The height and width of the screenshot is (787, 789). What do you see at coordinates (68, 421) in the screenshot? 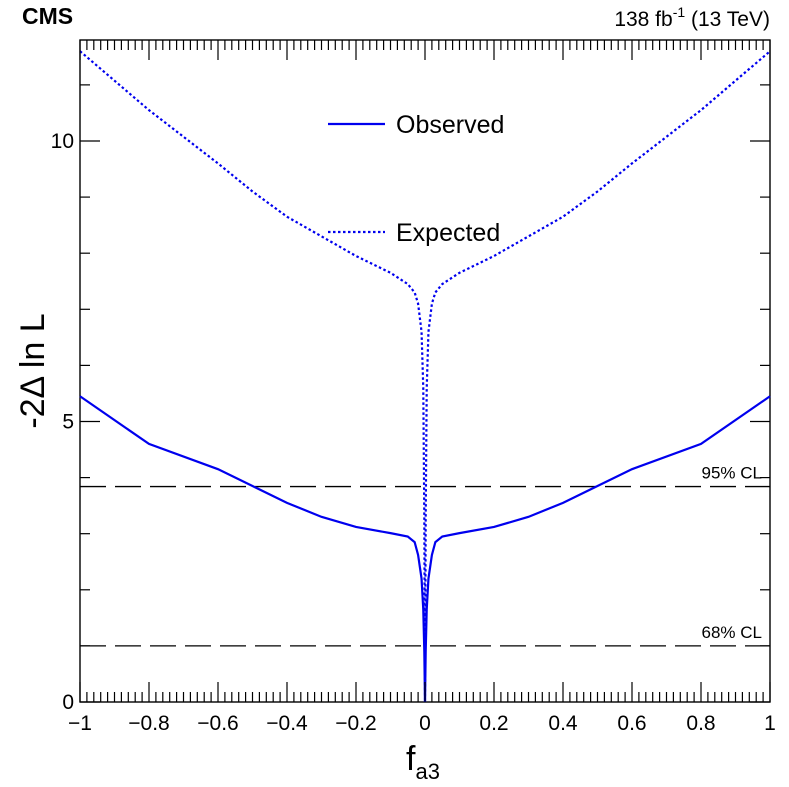
I see `y-tick-label: 5` at bounding box center [68, 421].